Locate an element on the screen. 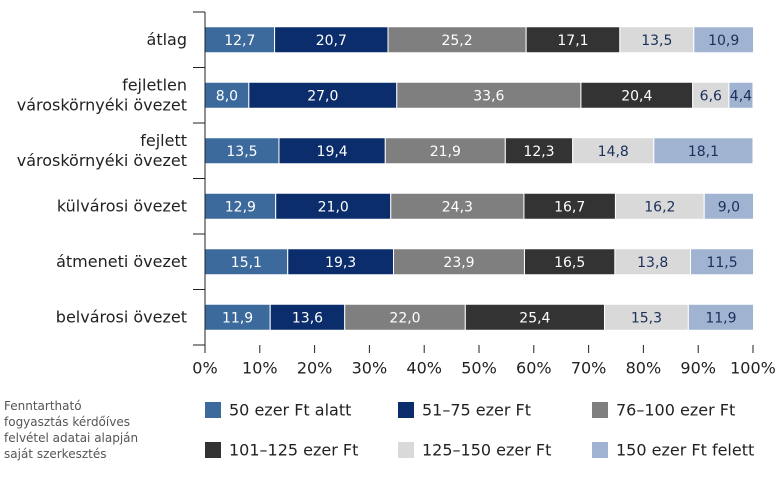  legend-label: 101–125 ezer Ft is located at coordinates (293, 450).